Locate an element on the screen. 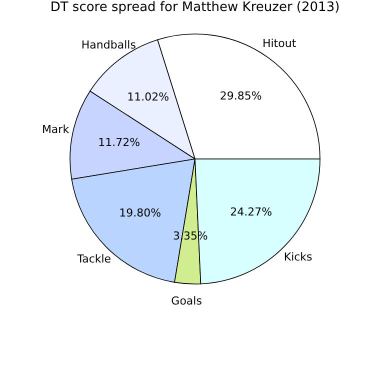 Image resolution: width=390 pixels, height=390 pixels. data-label: 19.80% is located at coordinates (140, 213).